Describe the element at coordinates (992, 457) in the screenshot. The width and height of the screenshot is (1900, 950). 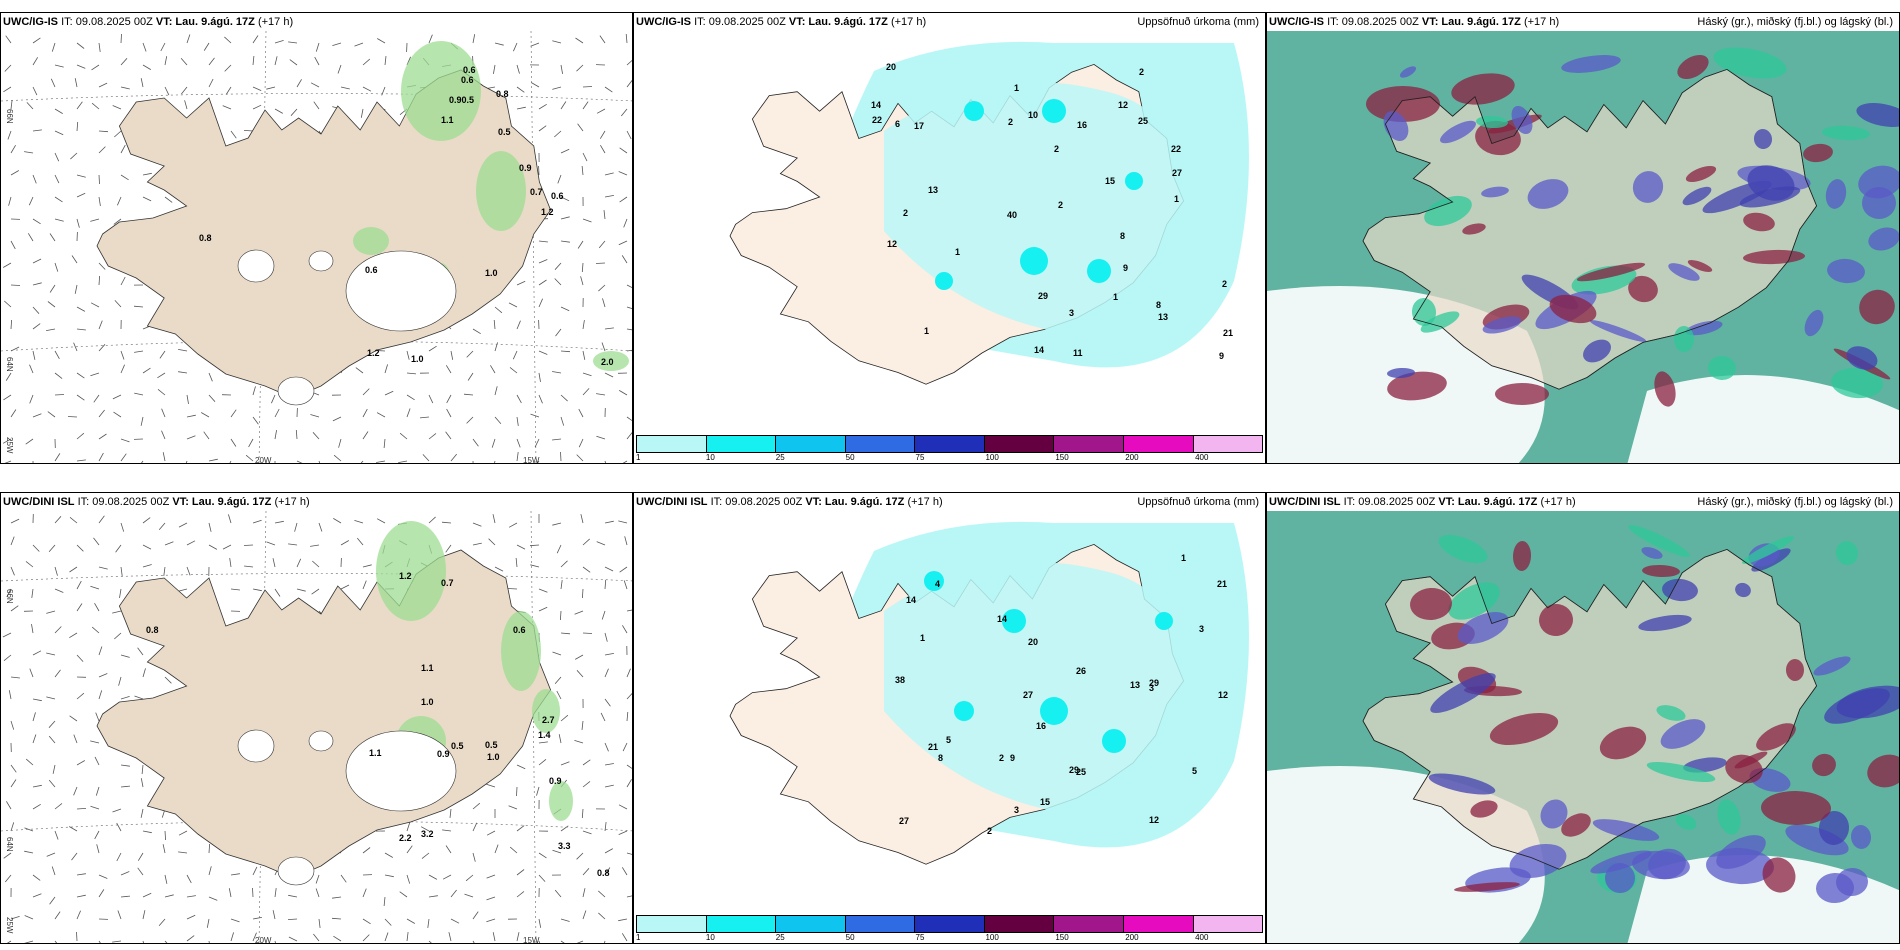
I see `colorbar-tick: 100` at that location.